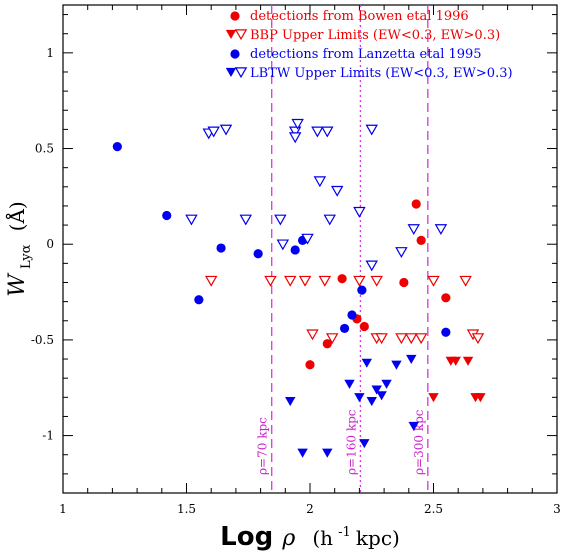 The width and height of the screenshot is (568, 556). I want to click on legend-entry: LBTW Upper Limits (EW<0.3, EW>0.3), so click(381, 73).